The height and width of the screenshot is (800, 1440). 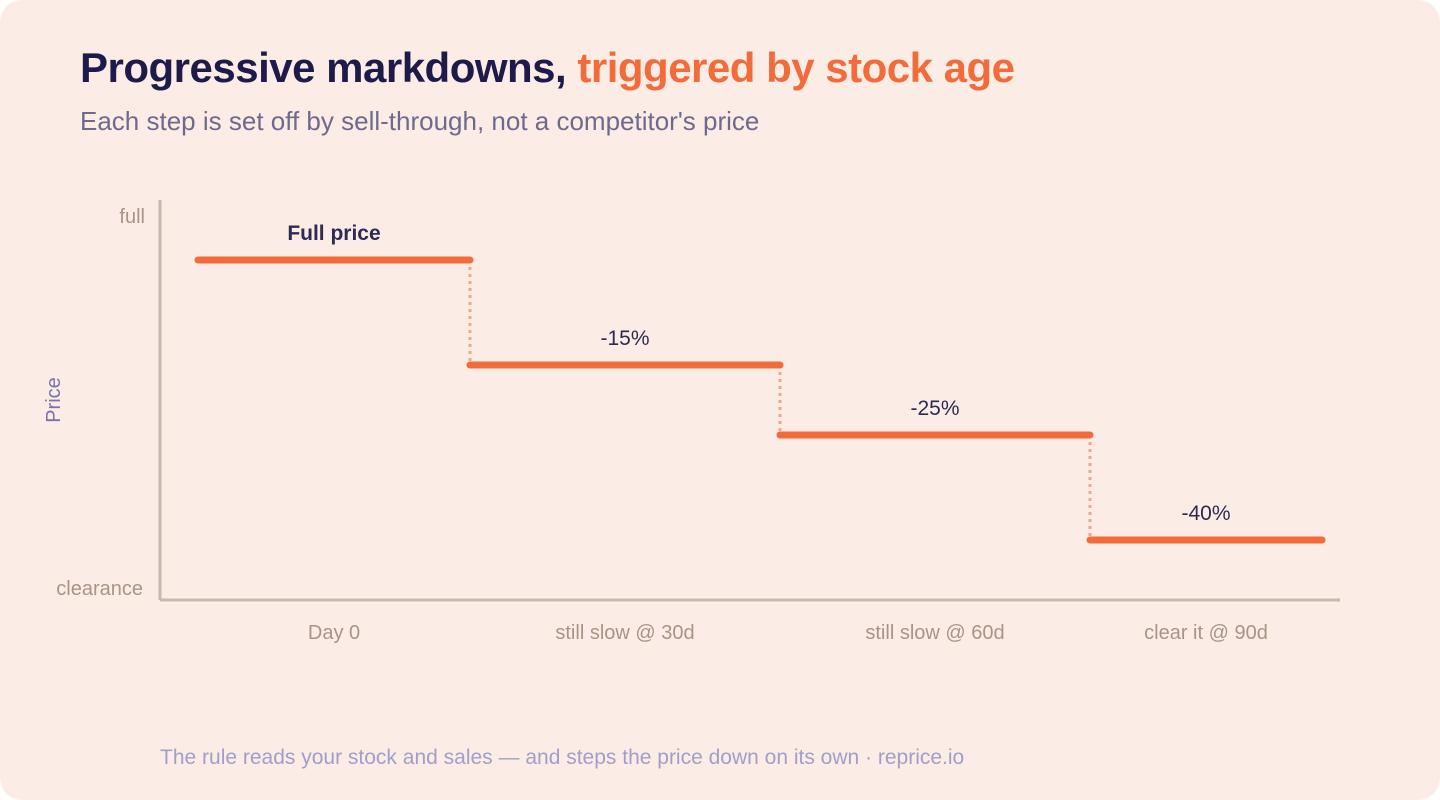 What do you see at coordinates (796, 67) in the screenshot?
I see `chart-title-accent: triggered by stock age` at bounding box center [796, 67].